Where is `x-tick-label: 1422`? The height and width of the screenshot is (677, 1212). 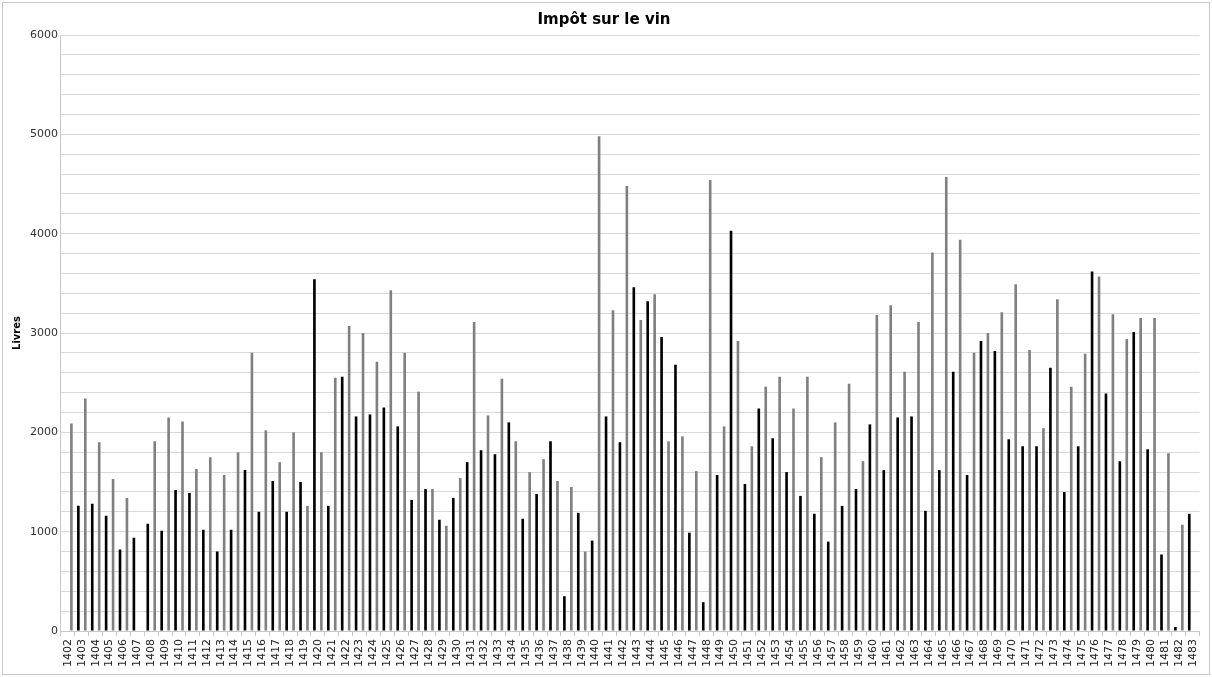
x-tick-label: 1422 is located at coordinates (345, 653).